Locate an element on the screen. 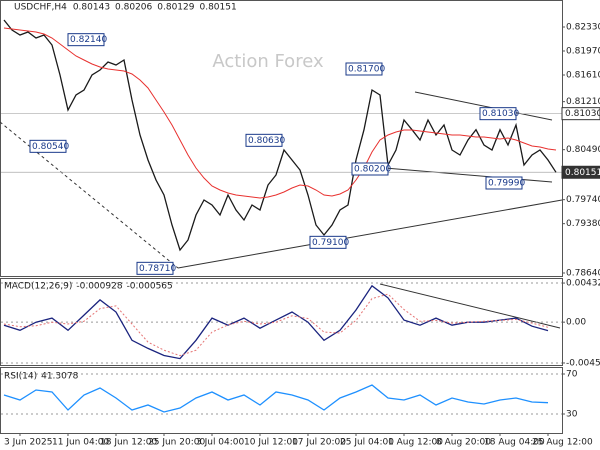 This screenshot has height=450, width=600. annotation-label: 0.81700 is located at coordinates (366, 70).